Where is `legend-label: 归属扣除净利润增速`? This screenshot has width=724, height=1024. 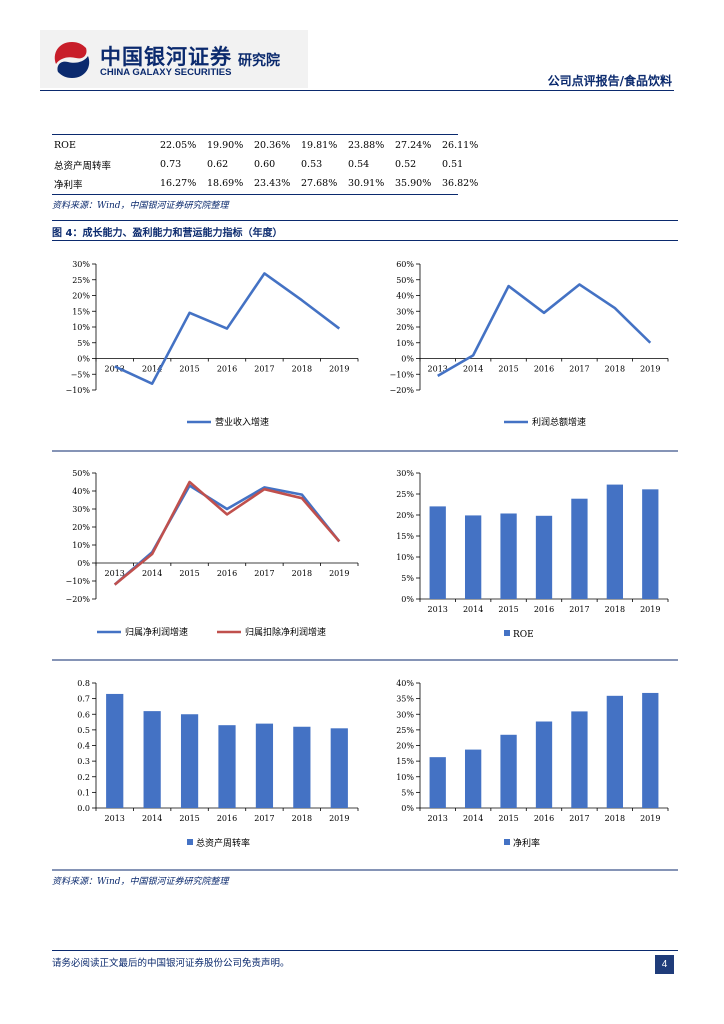 legend-label: 归属扣除净利润增速 is located at coordinates (285, 632).